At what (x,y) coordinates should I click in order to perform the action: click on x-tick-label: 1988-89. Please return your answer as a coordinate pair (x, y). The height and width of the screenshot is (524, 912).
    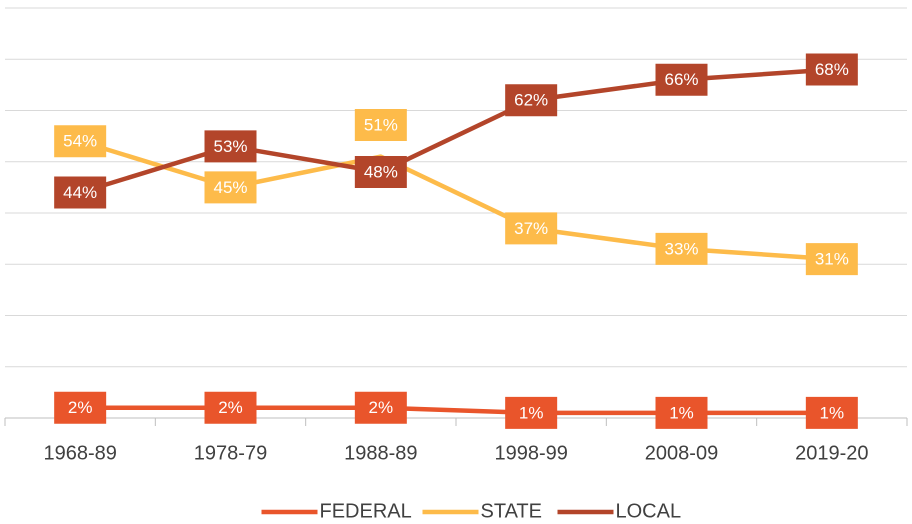
    Looking at the image, I should click on (380, 453).